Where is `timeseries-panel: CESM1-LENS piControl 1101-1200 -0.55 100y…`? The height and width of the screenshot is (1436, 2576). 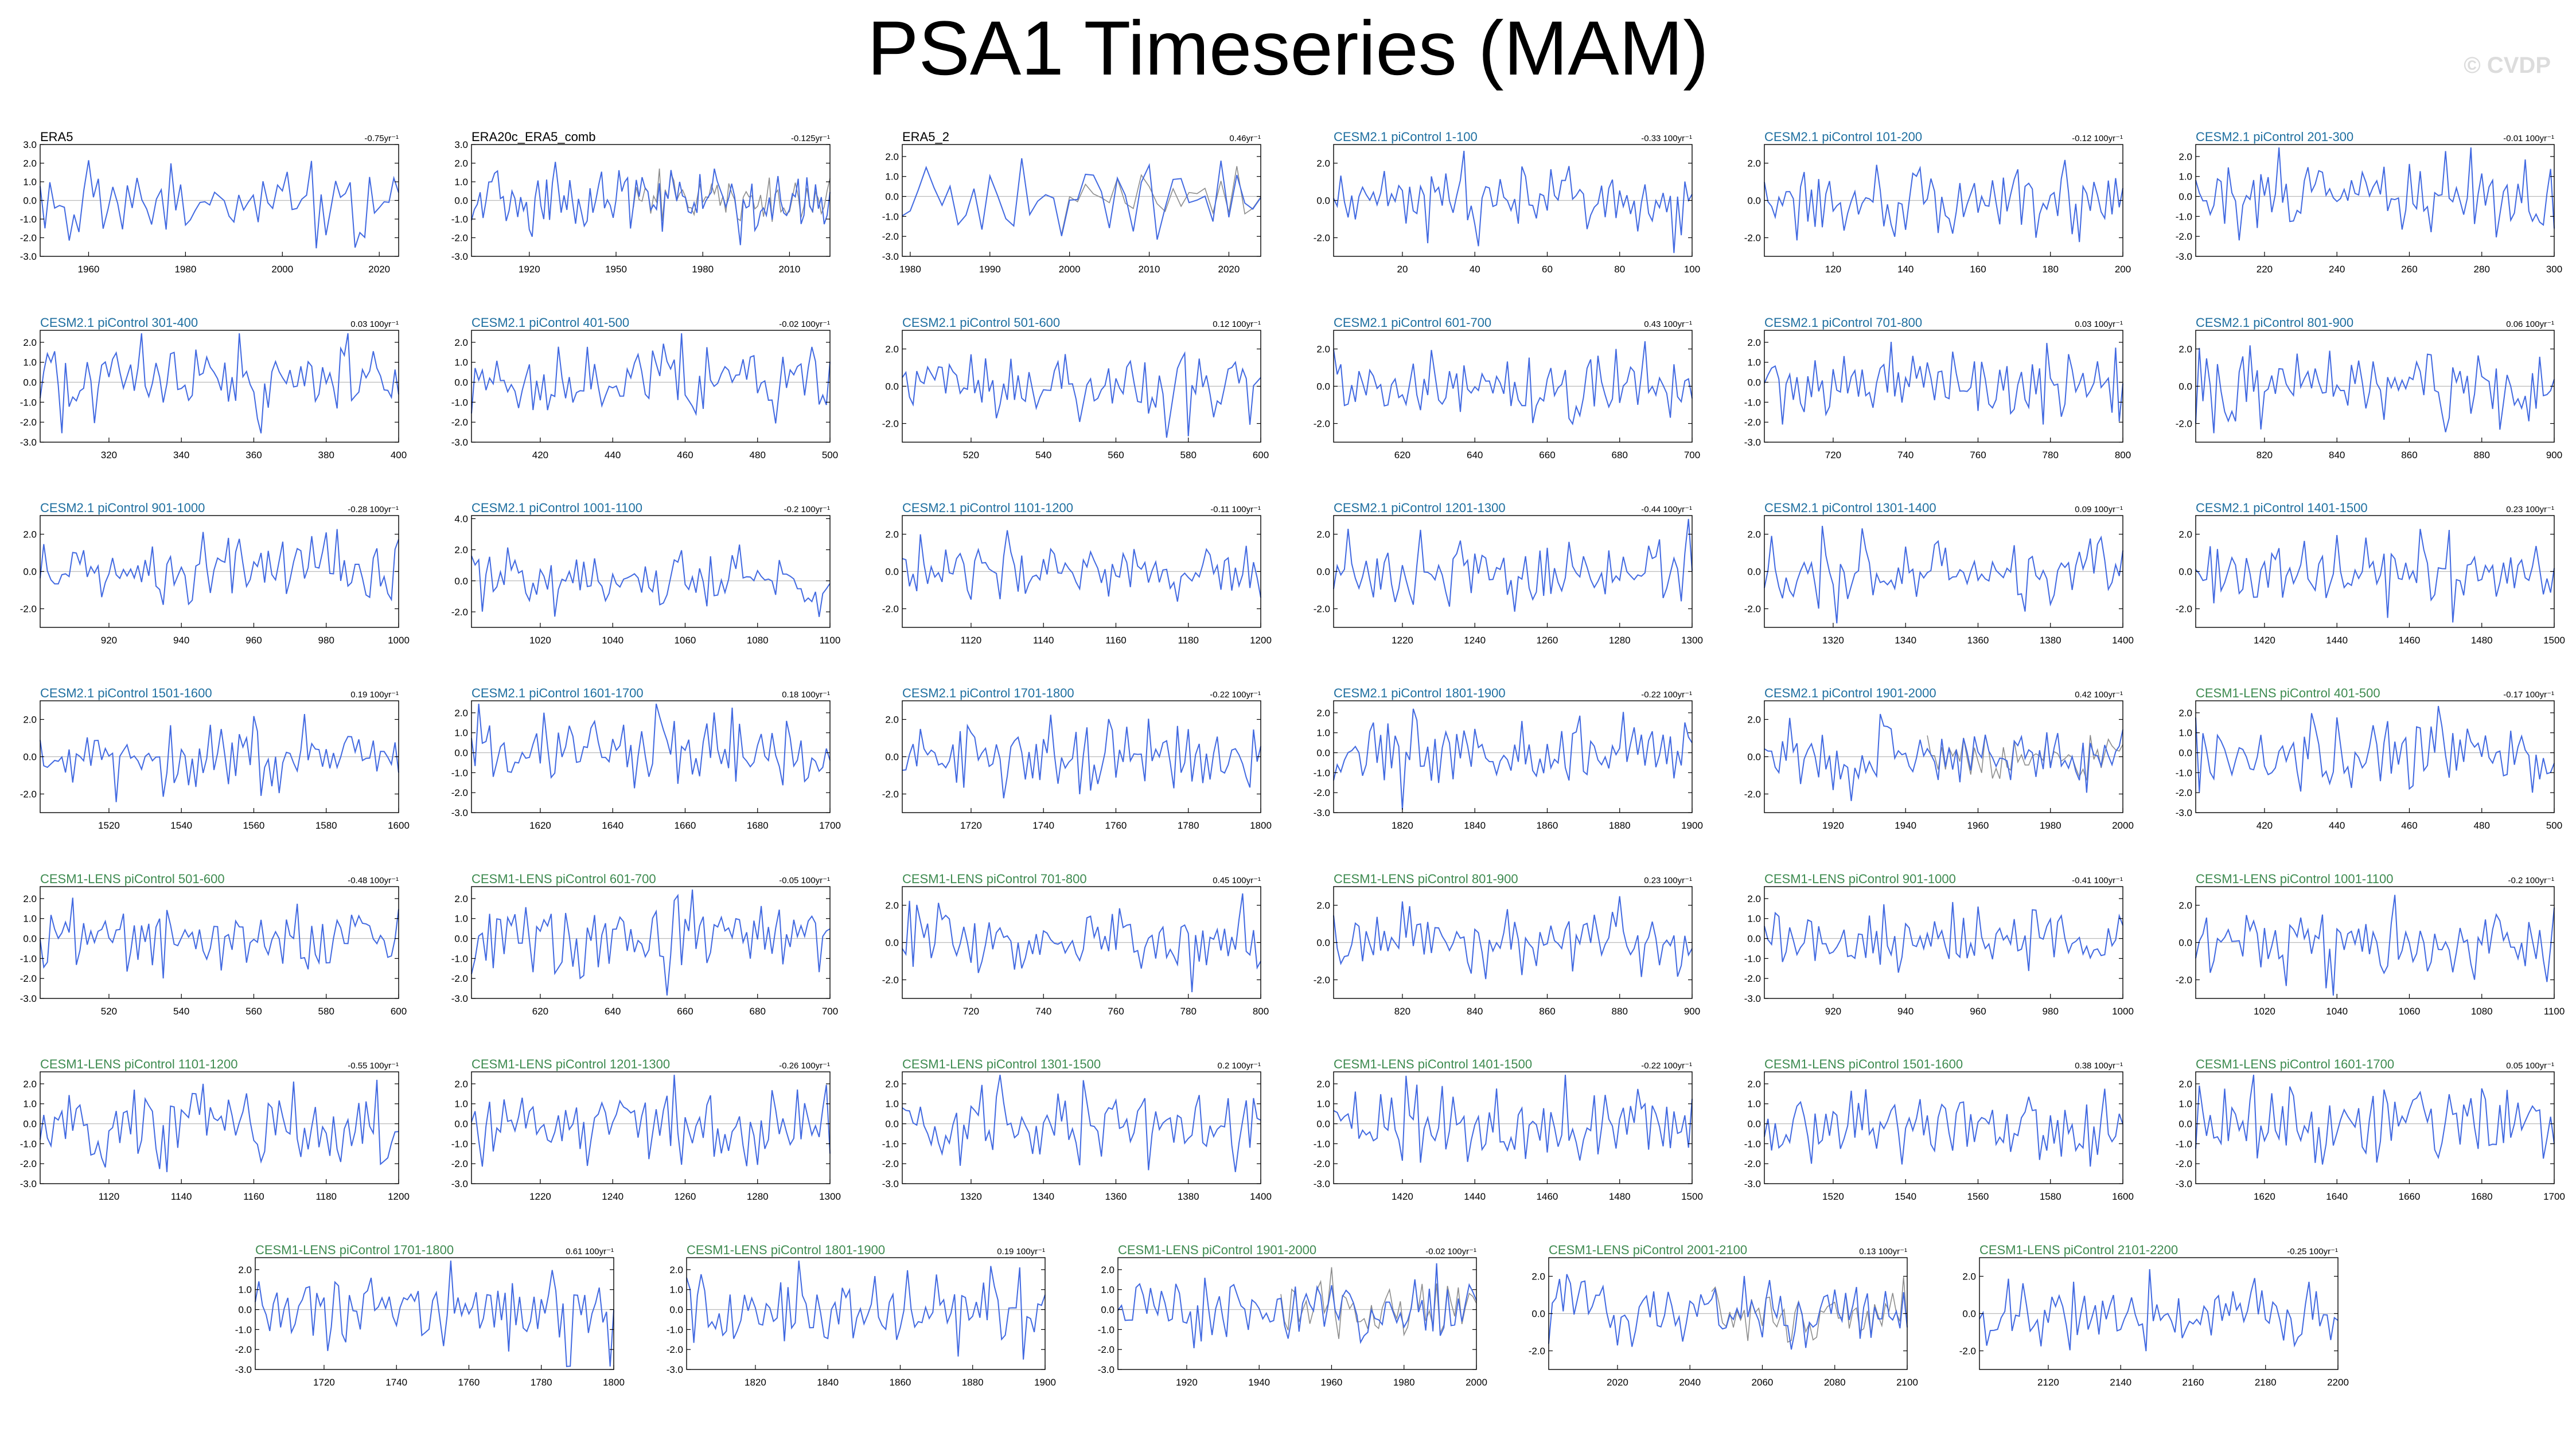
timeseries-panel: CESM1-LENS piControl 1101-1200 -0.55 100y… is located at coordinates (215, 1129).